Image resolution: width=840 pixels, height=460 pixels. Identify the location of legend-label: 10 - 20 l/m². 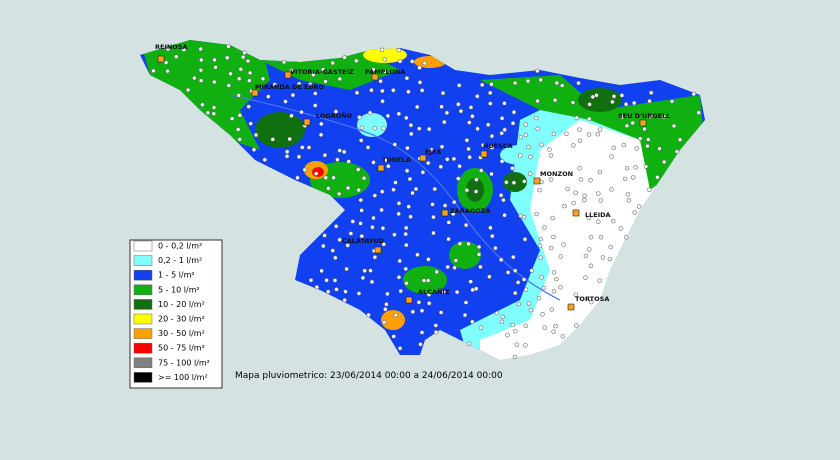
(181, 304).